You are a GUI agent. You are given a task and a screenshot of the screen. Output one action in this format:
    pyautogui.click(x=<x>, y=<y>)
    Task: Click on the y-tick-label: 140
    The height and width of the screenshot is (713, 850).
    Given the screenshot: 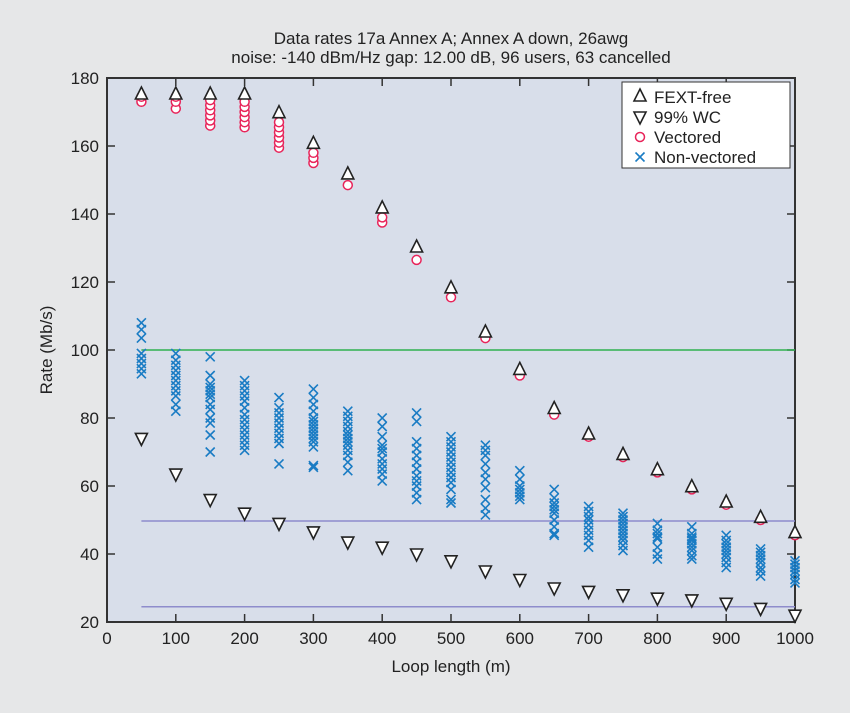 What is the action you would take?
    pyautogui.click(x=85, y=214)
    